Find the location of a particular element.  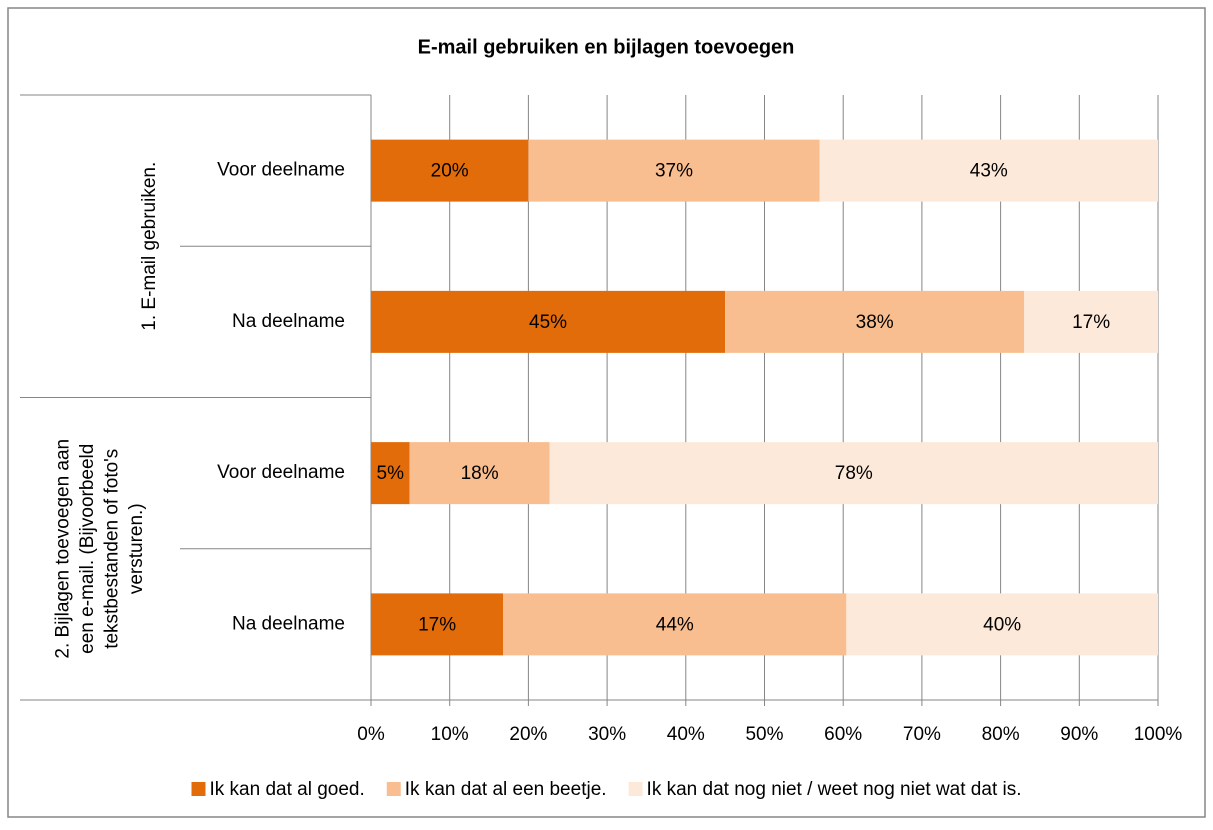

data-label: 78% is located at coordinates (854, 473).